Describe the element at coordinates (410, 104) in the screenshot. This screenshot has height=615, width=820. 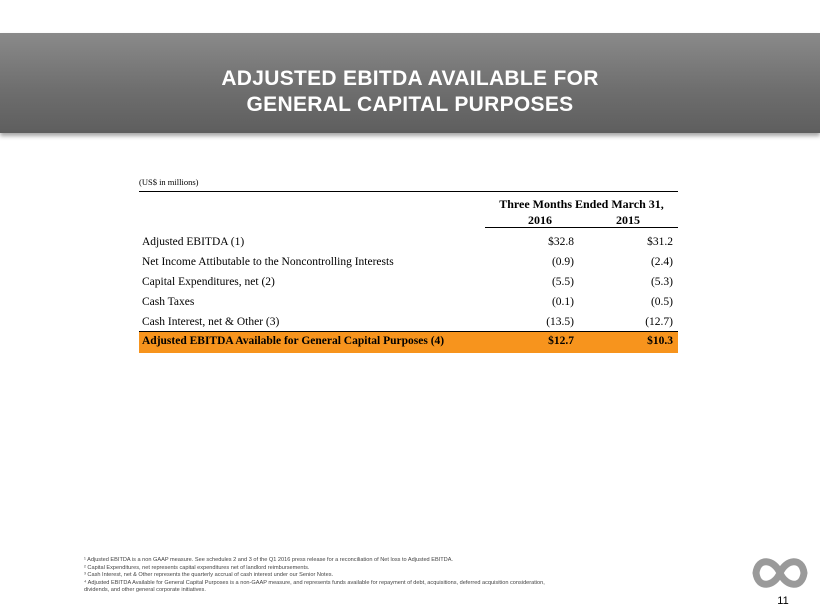
I see `slide-title-line-2: GENERAL CAPITAL PURPOSES` at that location.